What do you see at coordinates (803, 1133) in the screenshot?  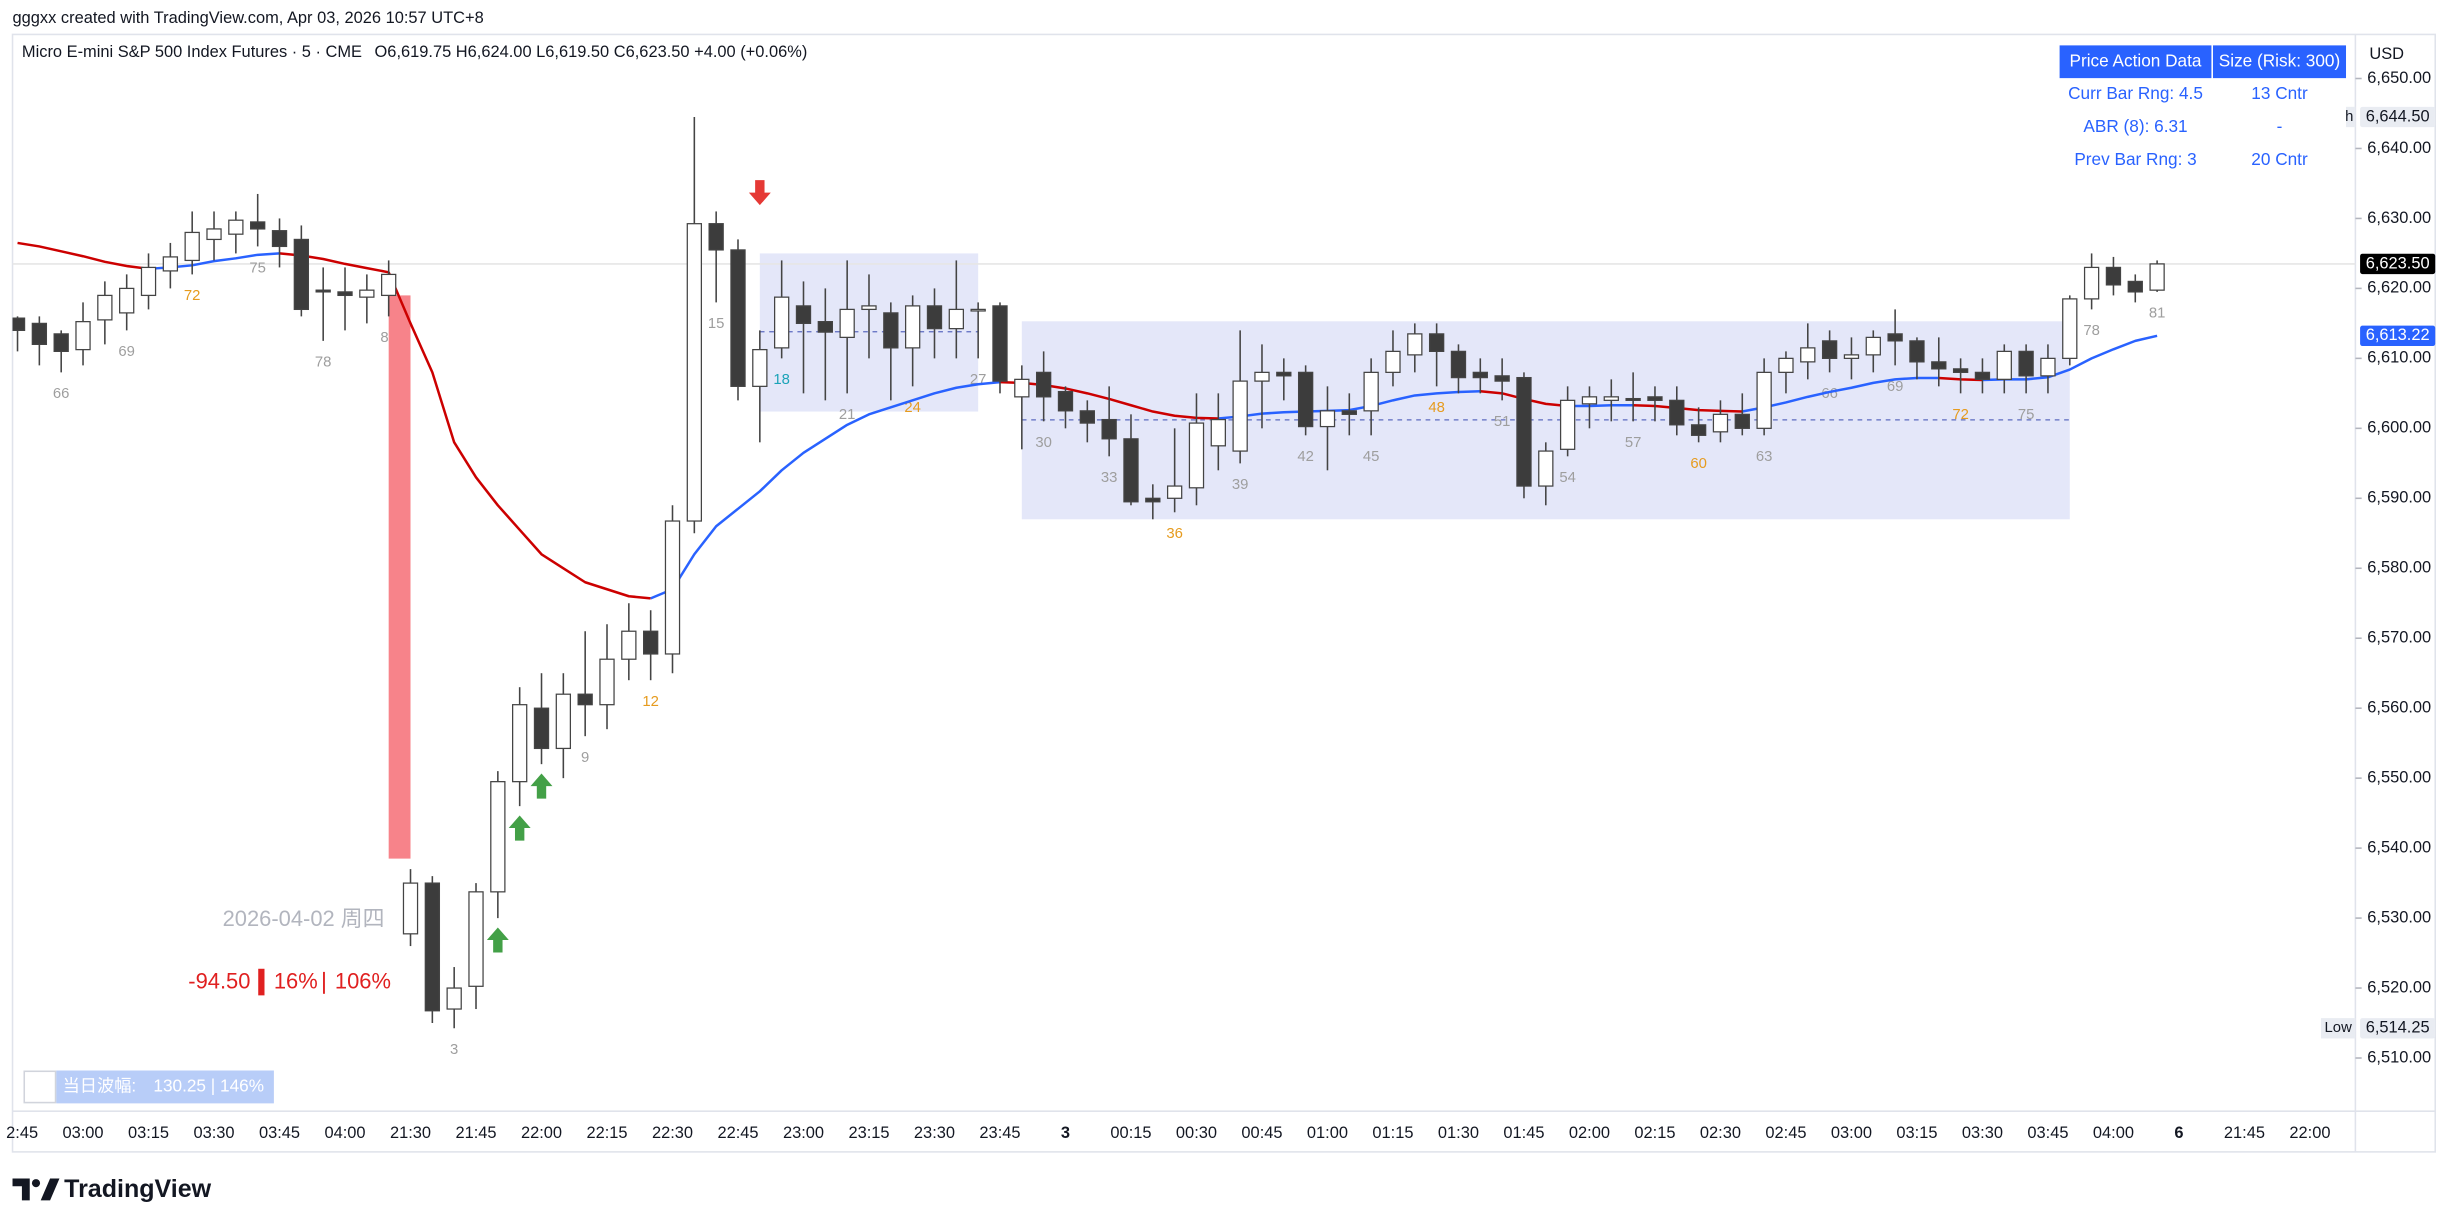 I see `x-tick-label: 23:00` at bounding box center [803, 1133].